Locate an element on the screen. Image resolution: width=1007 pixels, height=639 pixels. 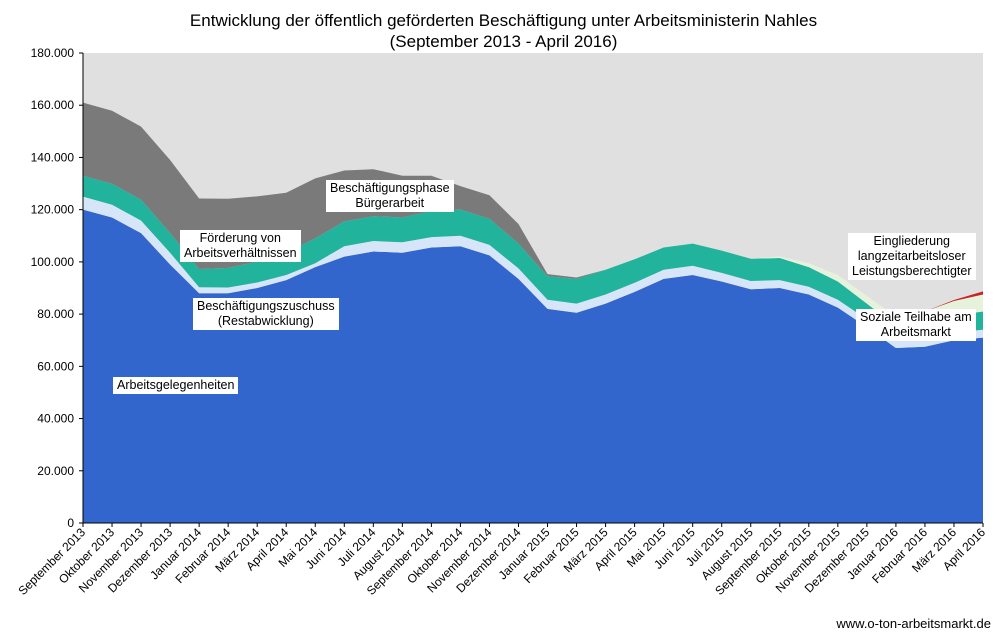
annotation-bez-line1: Beschäftigungszuschuss is located at coordinates (266, 306).